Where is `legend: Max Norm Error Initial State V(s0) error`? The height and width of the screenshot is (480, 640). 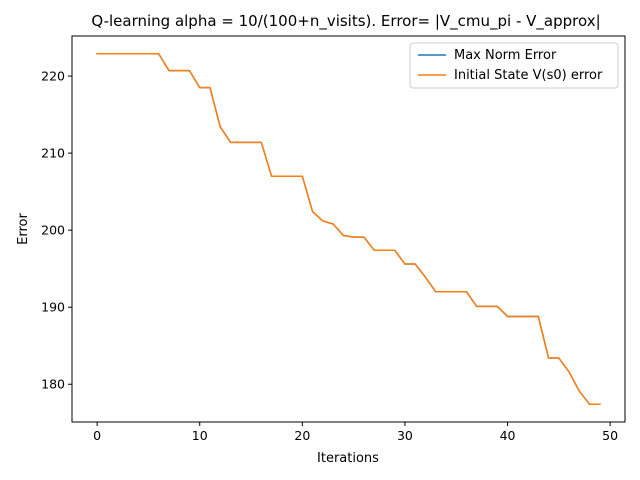
legend: Max Norm Error Initial State V(s0) error is located at coordinates (514, 65).